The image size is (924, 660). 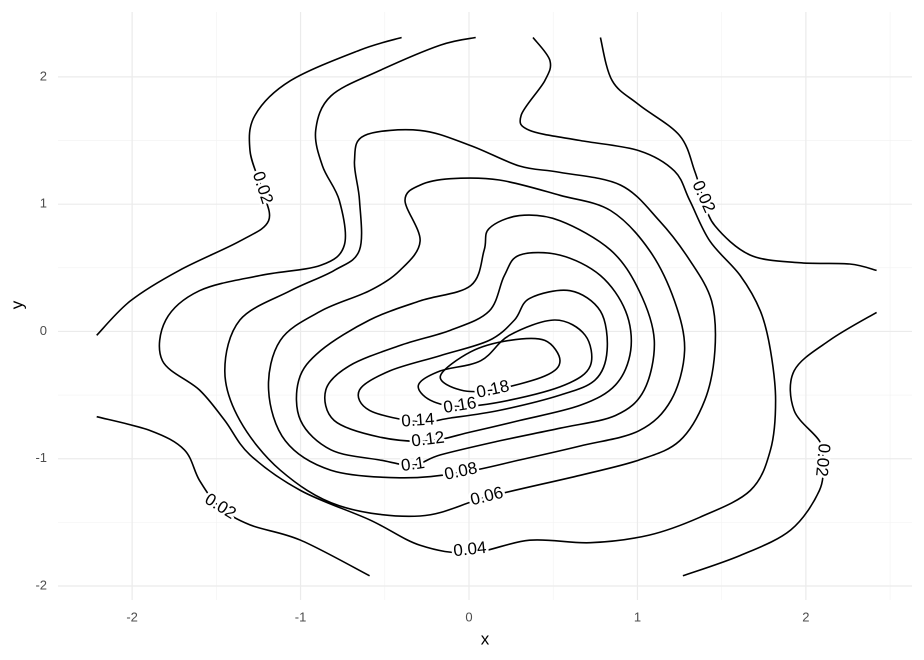 What do you see at coordinates (418, 419) in the screenshot?
I see `contour-label: 0.14` at bounding box center [418, 419].